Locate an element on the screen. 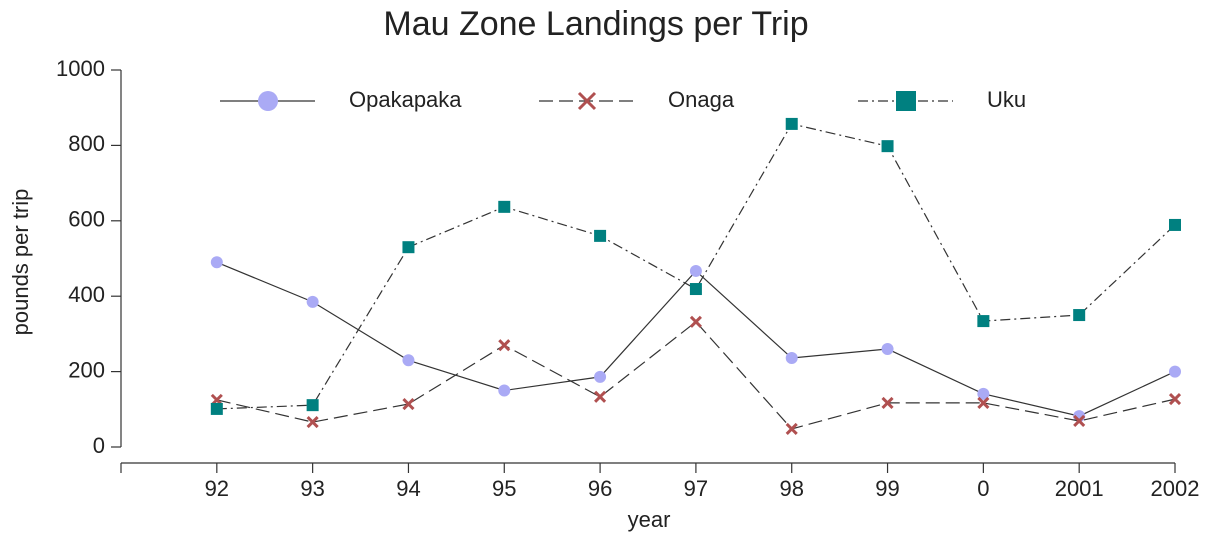 The height and width of the screenshot is (537, 1217). y-tick-label: 200 is located at coordinates (86, 369).